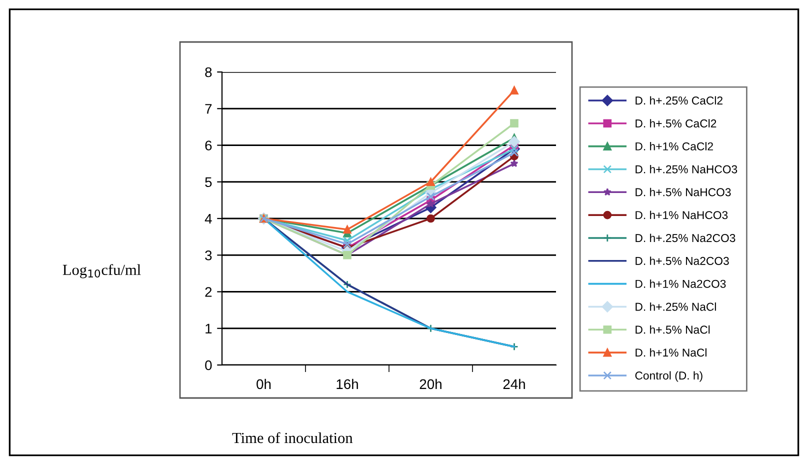 The image size is (808, 467). Describe the element at coordinates (347, 384) in the screenshot. I see `x-tick-label: 16h` at that location.